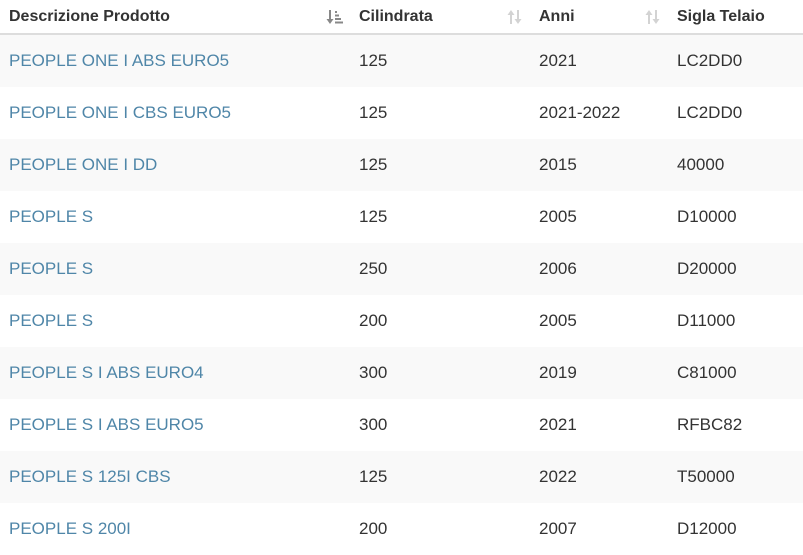  Describe the element at coordinates (175, 17) in the screenshot. I see `header-descrizione-prodotto: Descrizione Prodotto` at that location.